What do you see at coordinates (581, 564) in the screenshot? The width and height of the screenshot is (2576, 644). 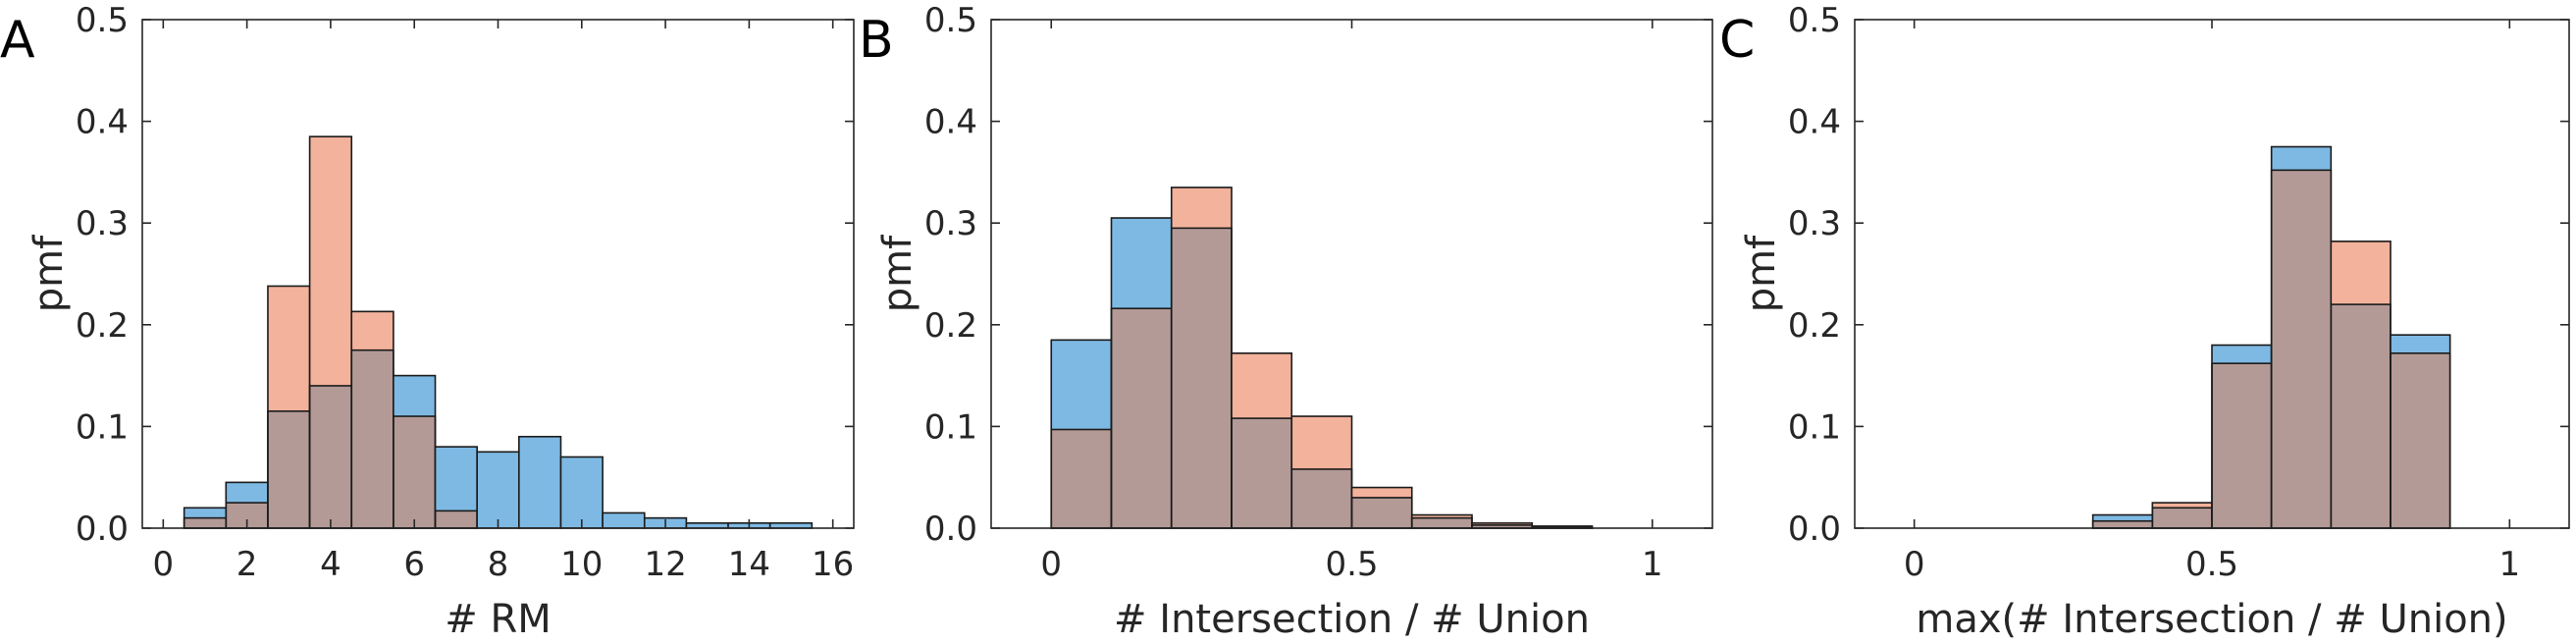 I see `x-tick-label: 10` at bounding box center [581, 564].